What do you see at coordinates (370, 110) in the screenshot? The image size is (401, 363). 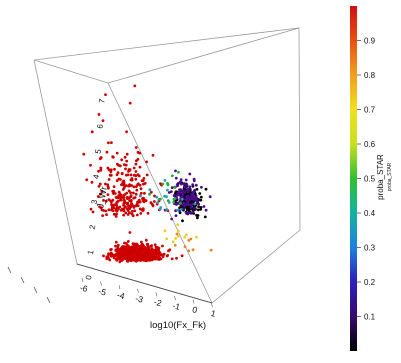 I see `colorbar-tick-label: 0.7` at bounding box center [370, 110].